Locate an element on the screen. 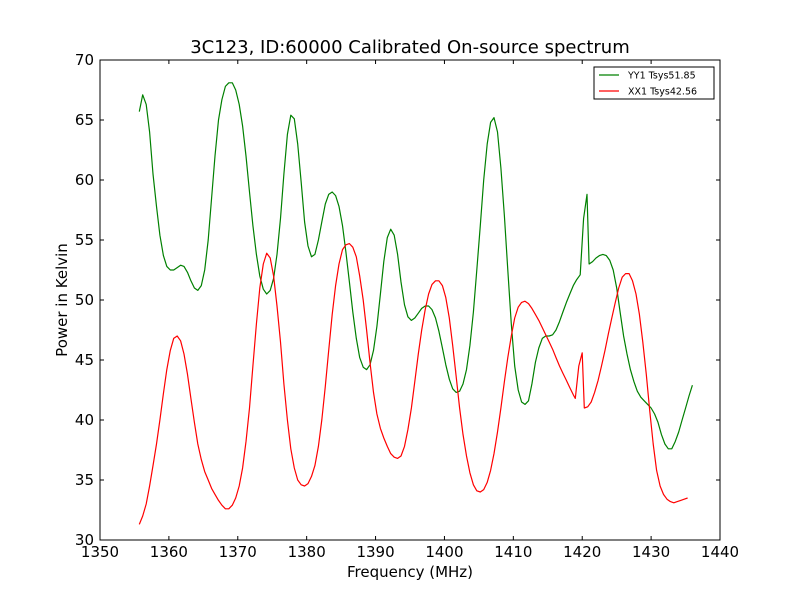 This screenshot has width=800, height=604. x-tick-label: 1360 is located at coordinates (169, 552).